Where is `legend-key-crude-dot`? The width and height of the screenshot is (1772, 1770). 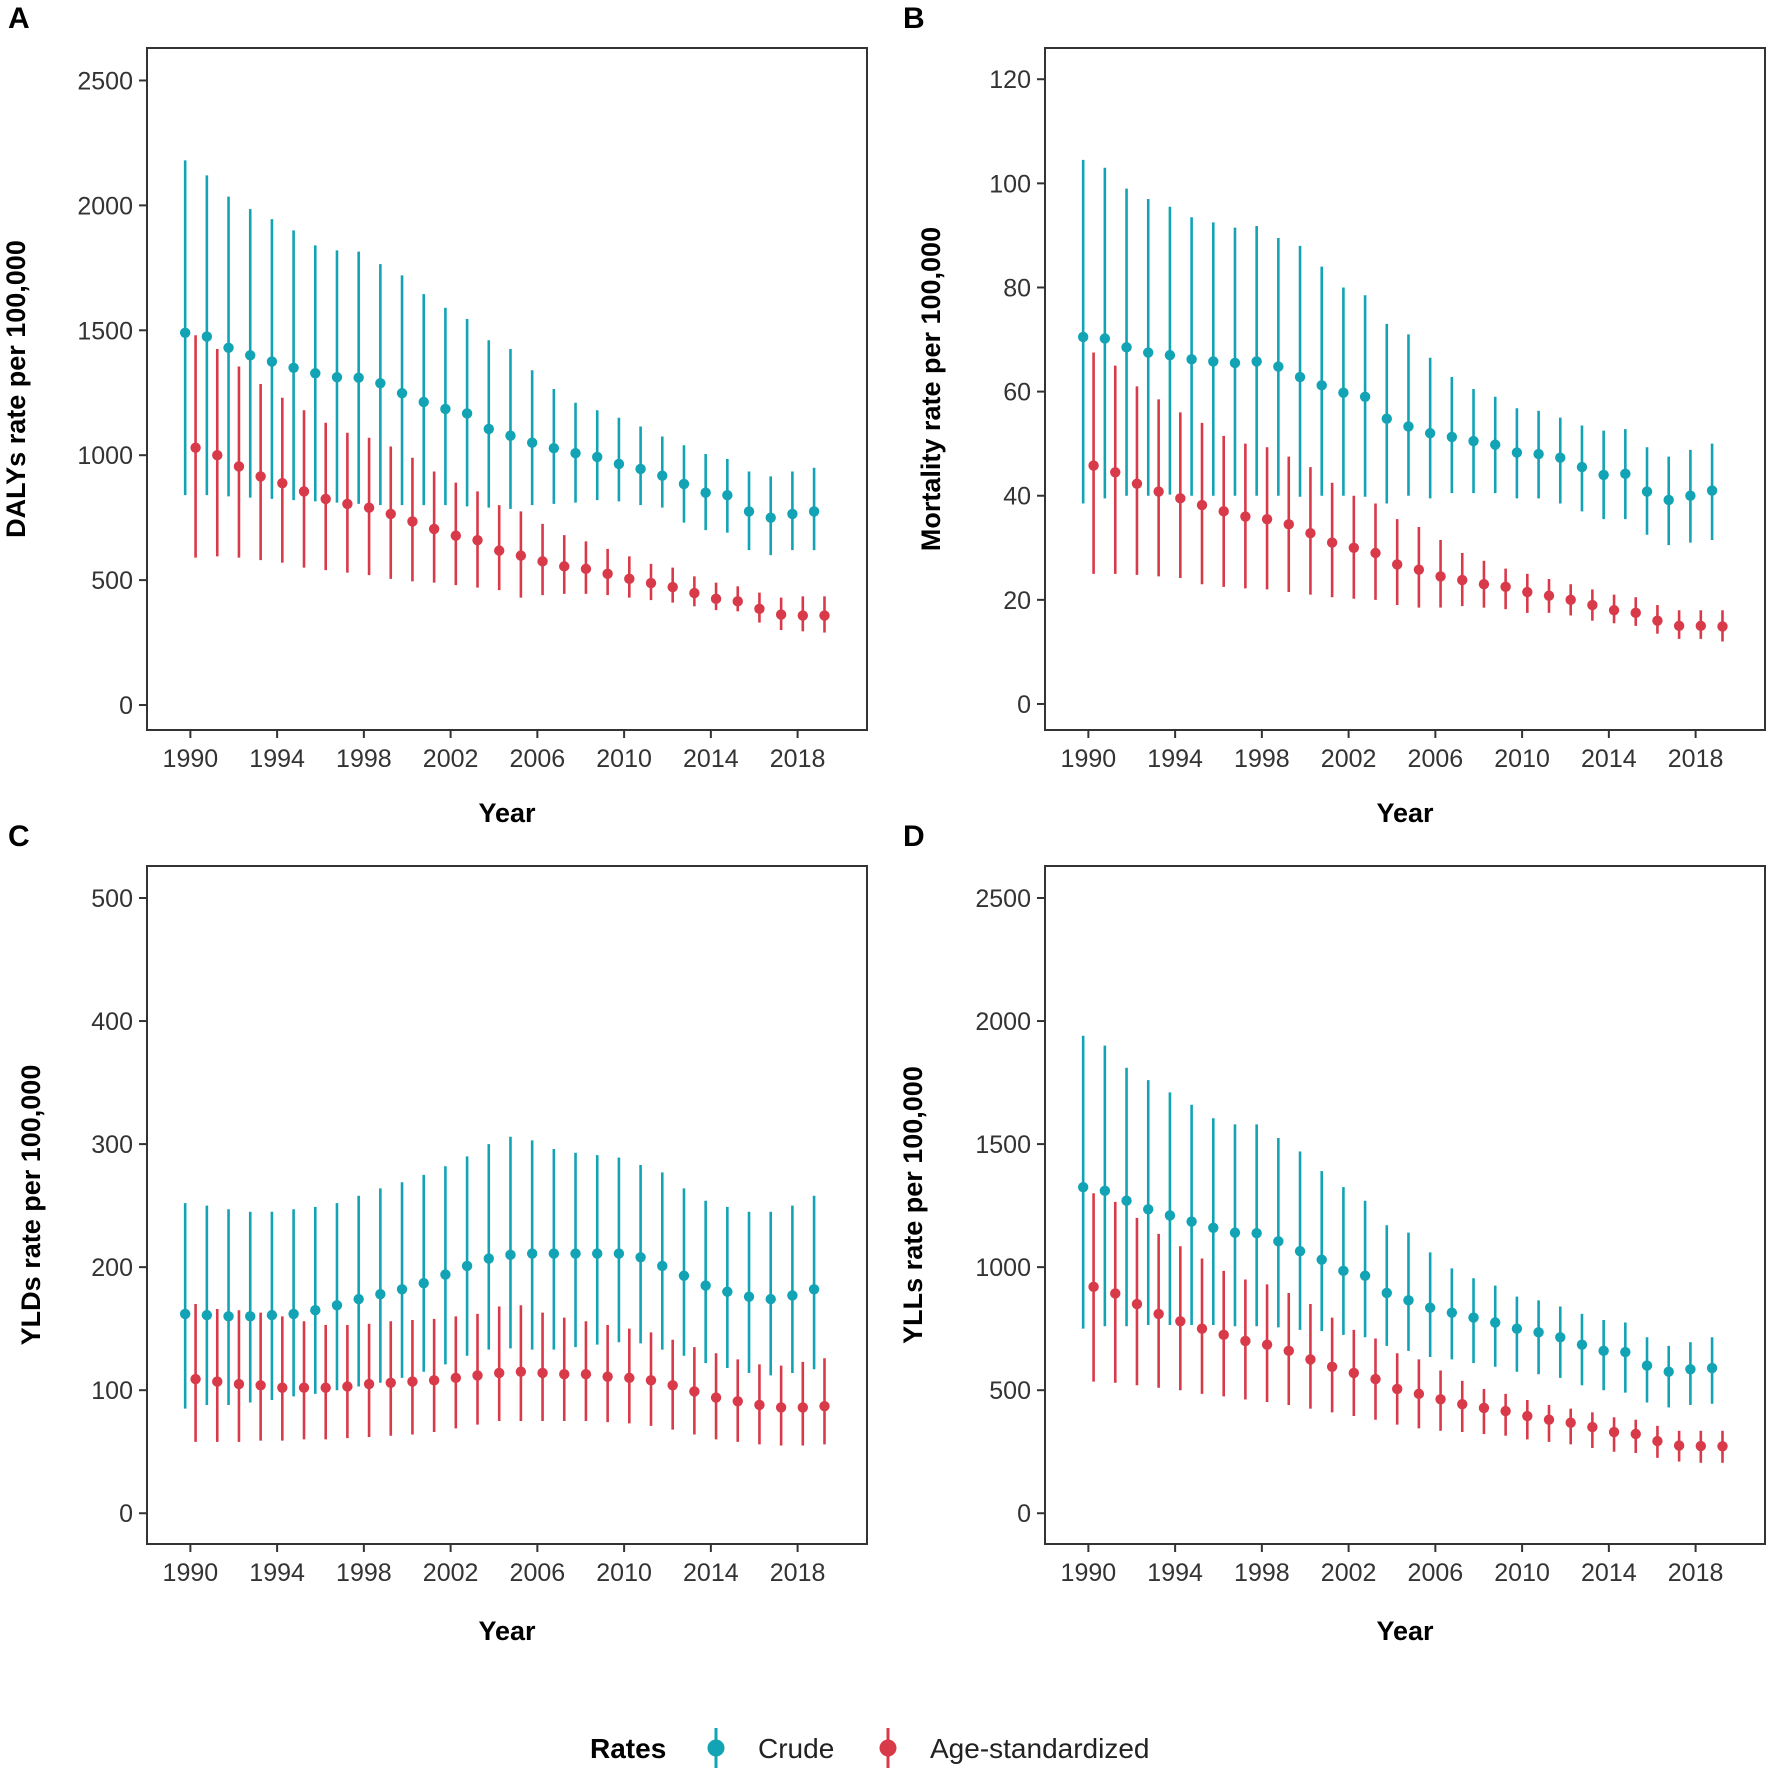 legend-key-crude-dot is located at coordinates (716, 1748).